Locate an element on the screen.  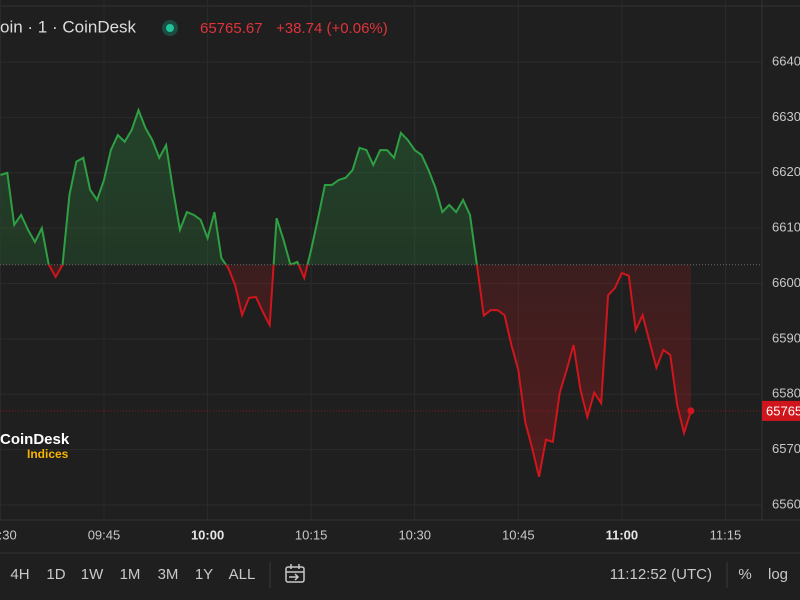
range-button: 1W is located at coordinates (92, 574).